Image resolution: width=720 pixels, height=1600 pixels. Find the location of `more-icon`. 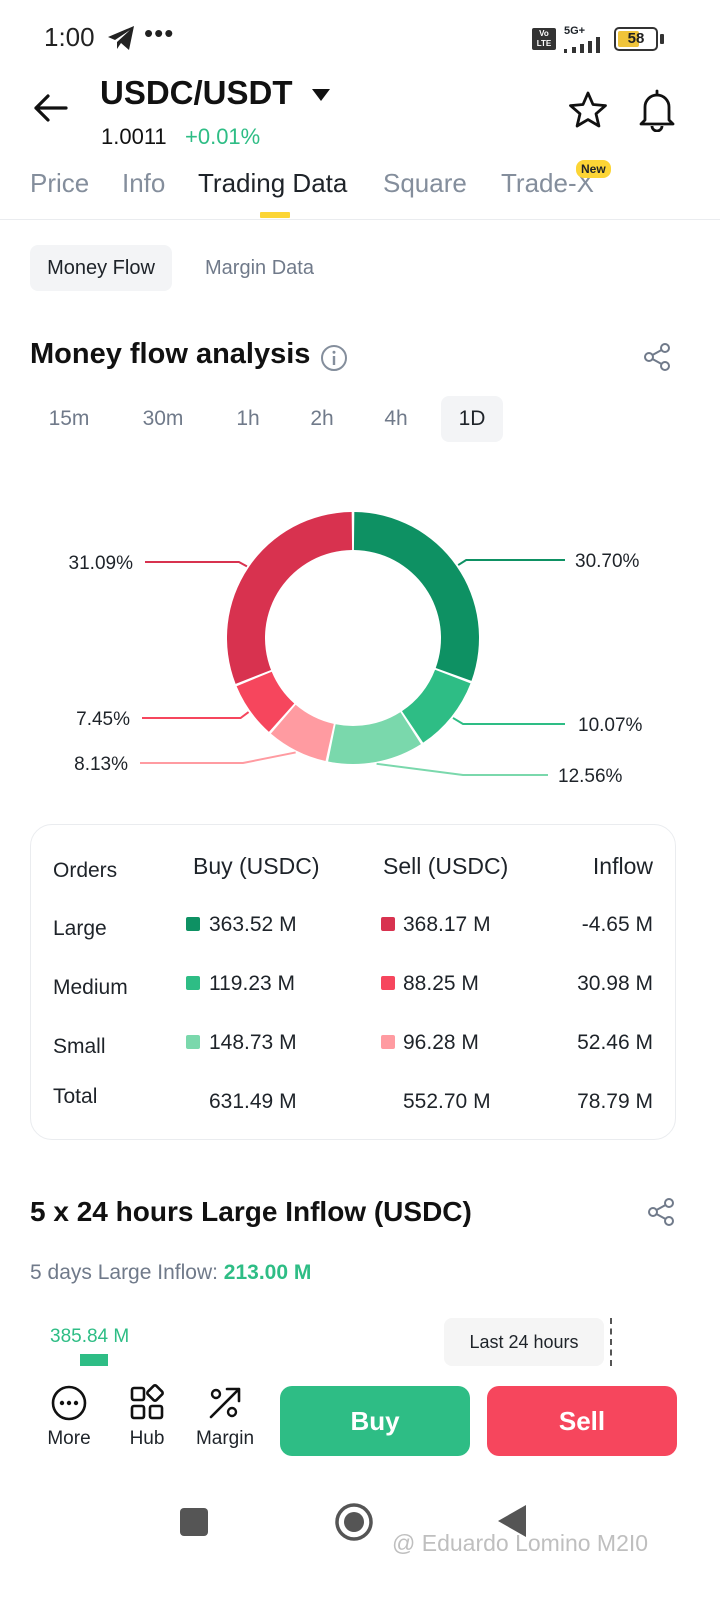

more-icon is located at coordinates (69, 1403).